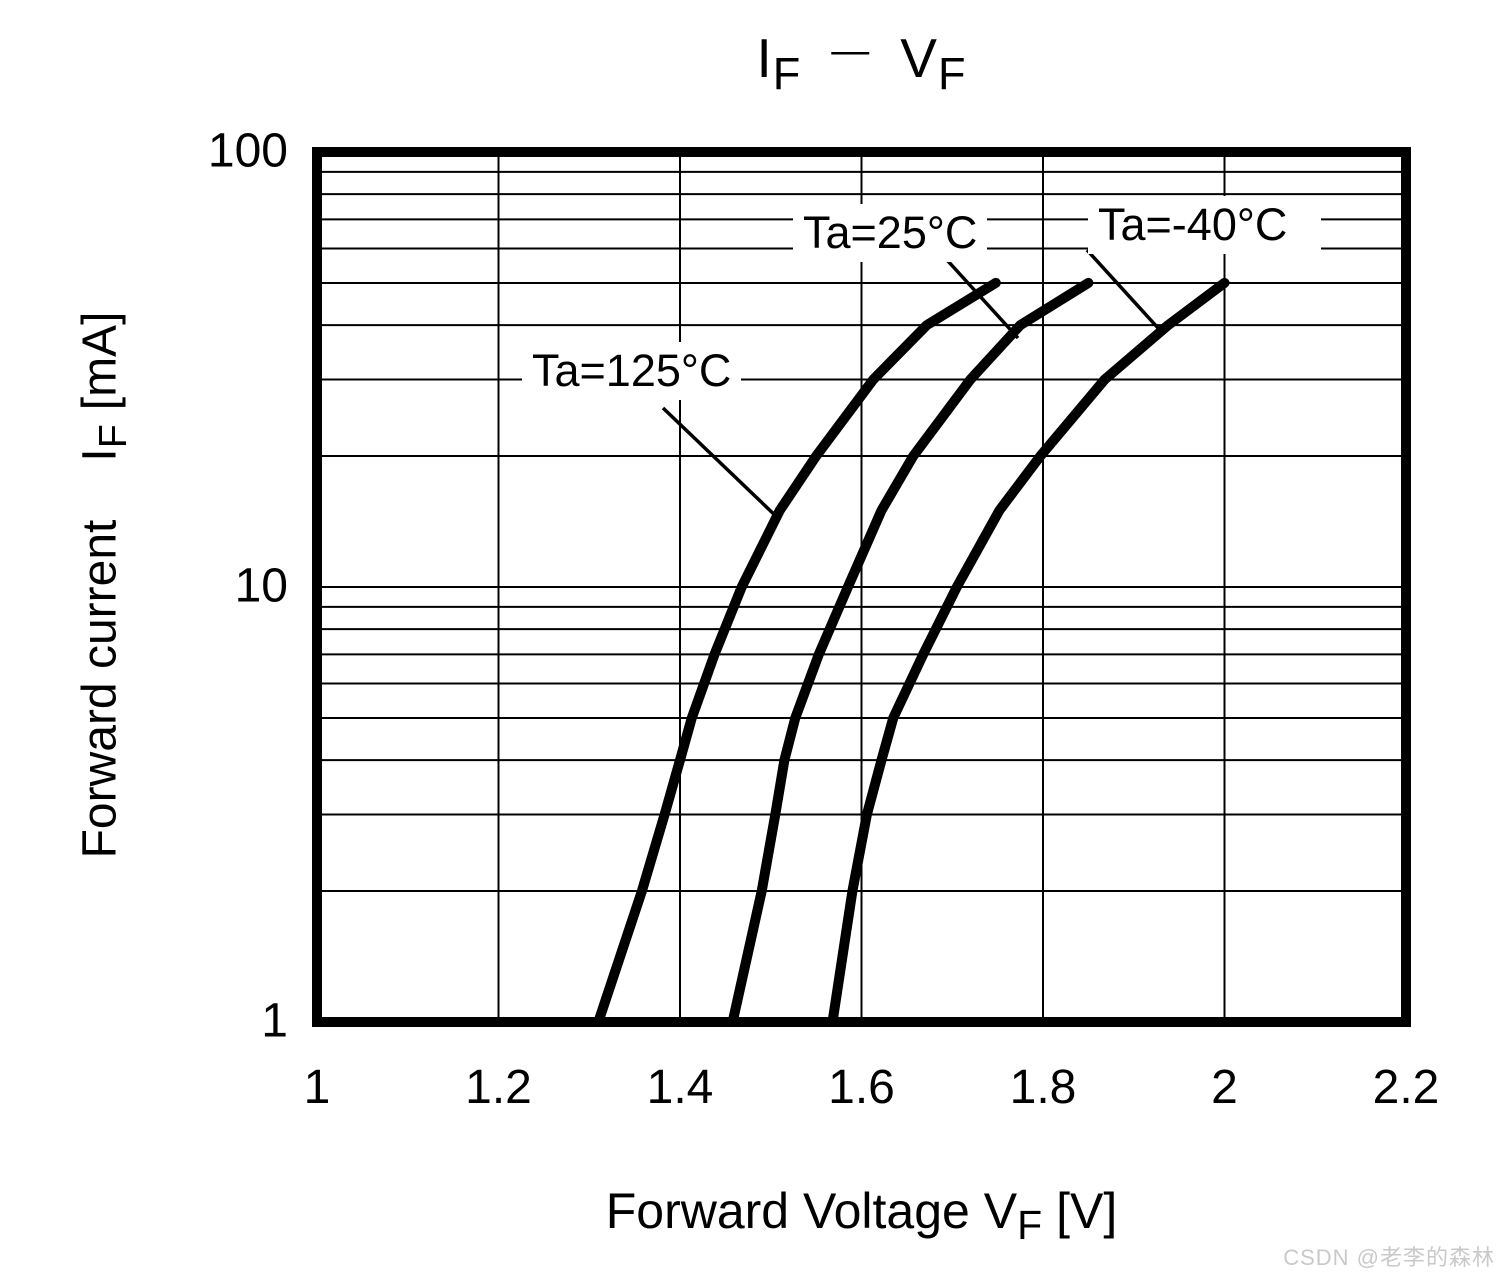 The image size is (1507, 1279). I want to click on y-axis-symbol-subscript: F, so click(113, 436).